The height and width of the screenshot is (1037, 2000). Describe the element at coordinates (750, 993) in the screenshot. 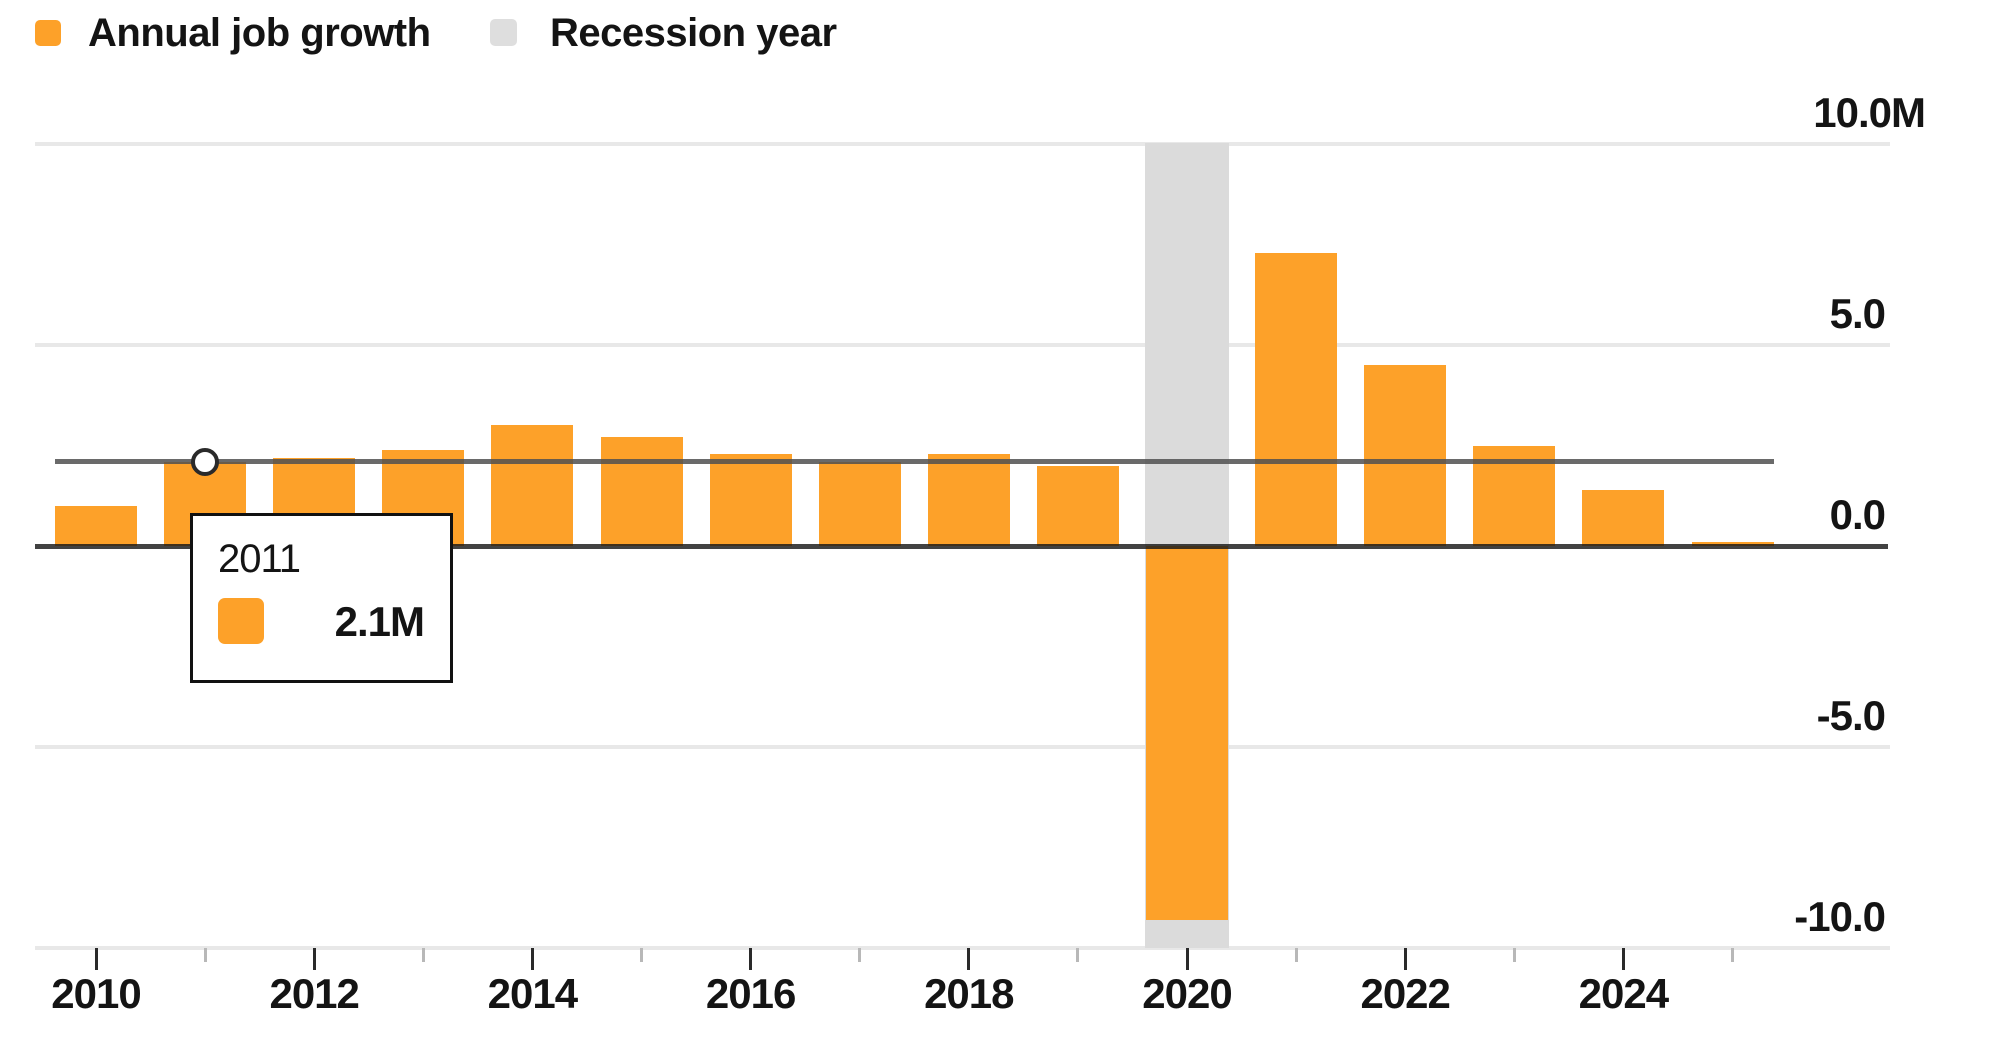

I see `x-axis-label-2016: 2016` at that location.